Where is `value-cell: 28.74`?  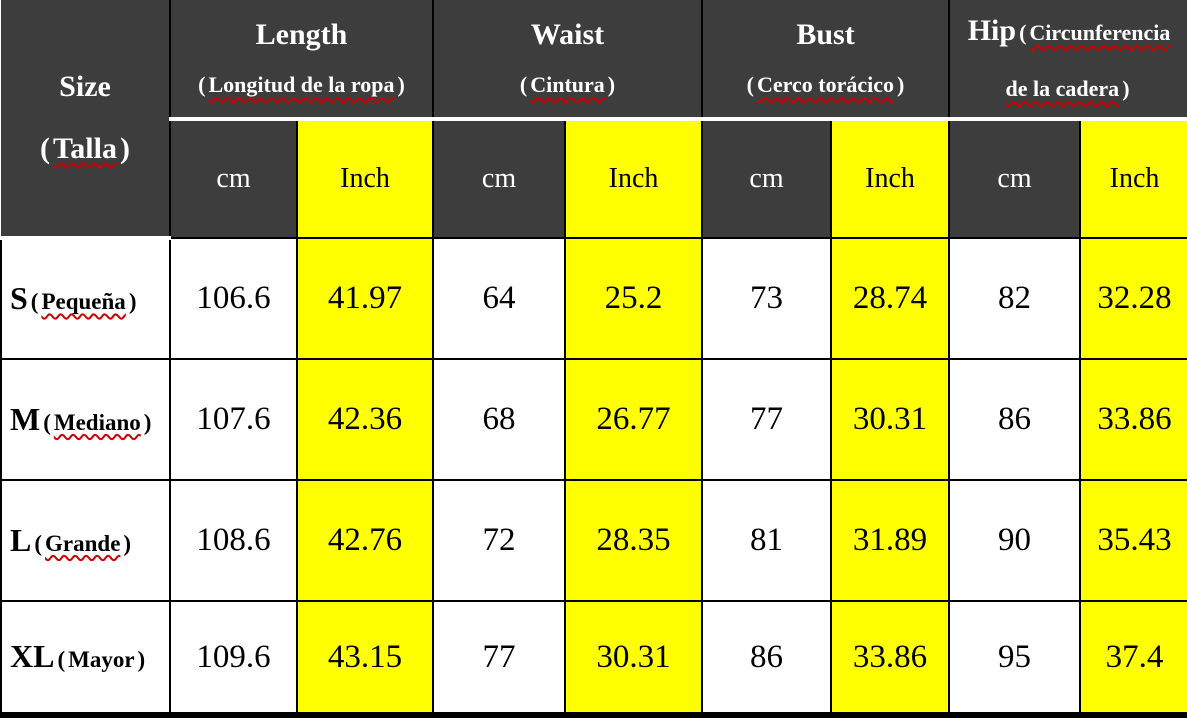
value-cell: 28.74 is located at coordinates (890, 298).